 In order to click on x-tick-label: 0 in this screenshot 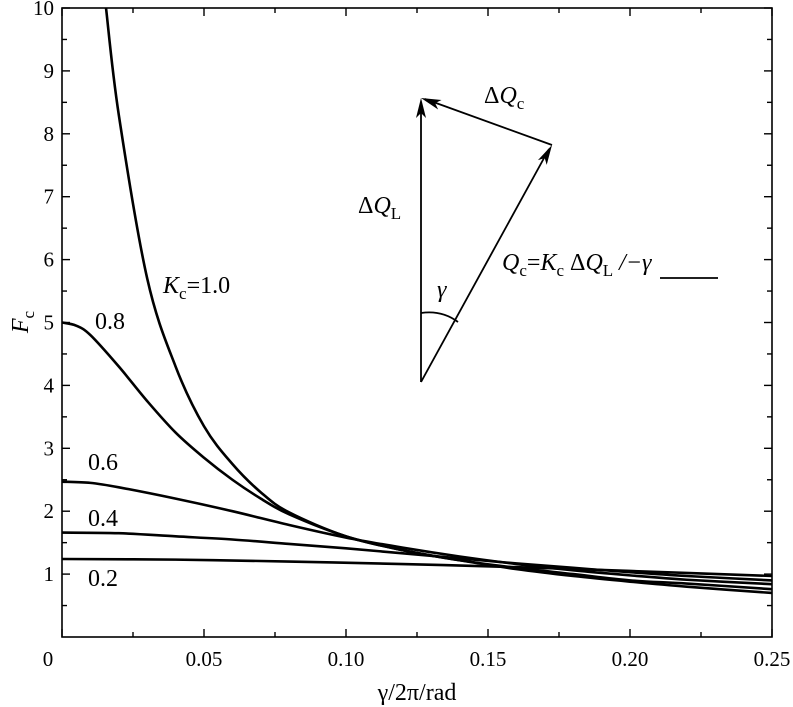, I will do `click(48, 659)`.